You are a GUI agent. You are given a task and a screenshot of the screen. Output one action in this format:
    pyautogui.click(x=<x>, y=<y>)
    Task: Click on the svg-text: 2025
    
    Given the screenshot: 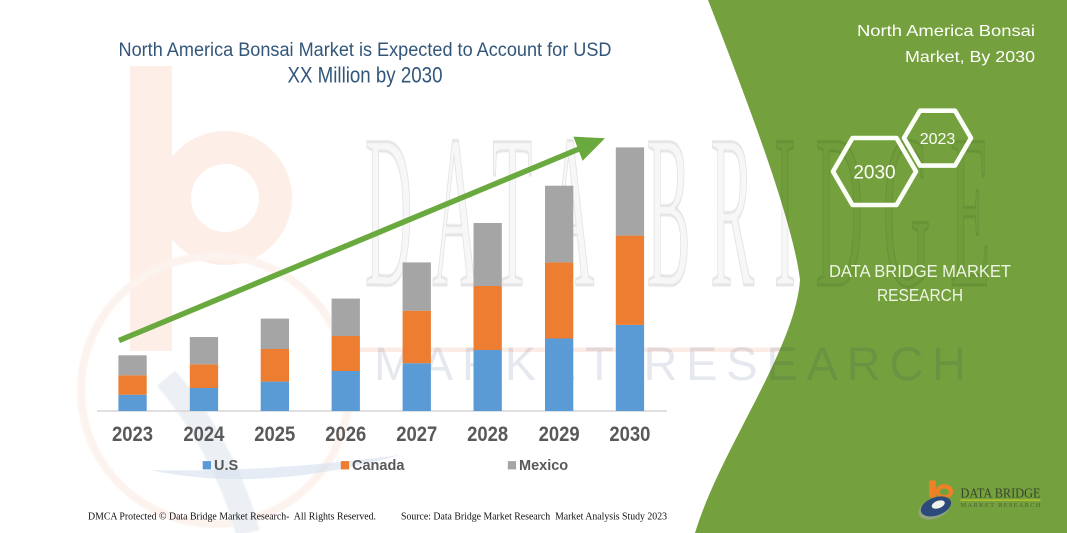 What is the action you would take?
    pyautogui.click(x=274, y=434)
    